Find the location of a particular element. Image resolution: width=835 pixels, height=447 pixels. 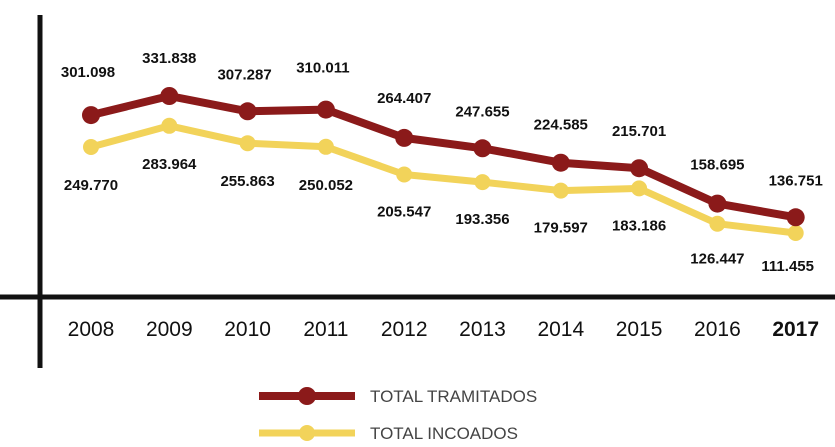

x-tick-2008: 2008 is located at coordinates (91, 329).